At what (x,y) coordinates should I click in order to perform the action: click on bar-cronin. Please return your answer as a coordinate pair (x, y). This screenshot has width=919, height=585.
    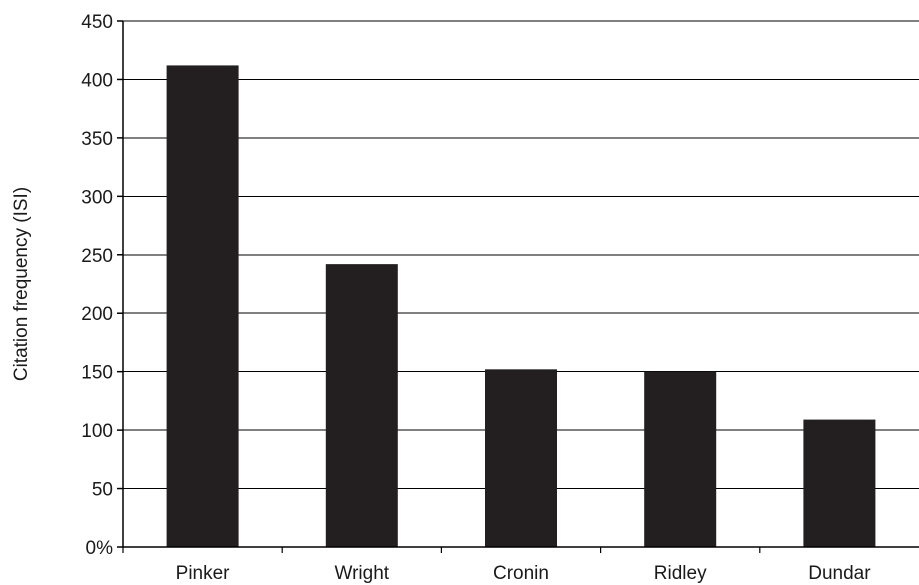
    Looking at the image, I should click on (521, 458).